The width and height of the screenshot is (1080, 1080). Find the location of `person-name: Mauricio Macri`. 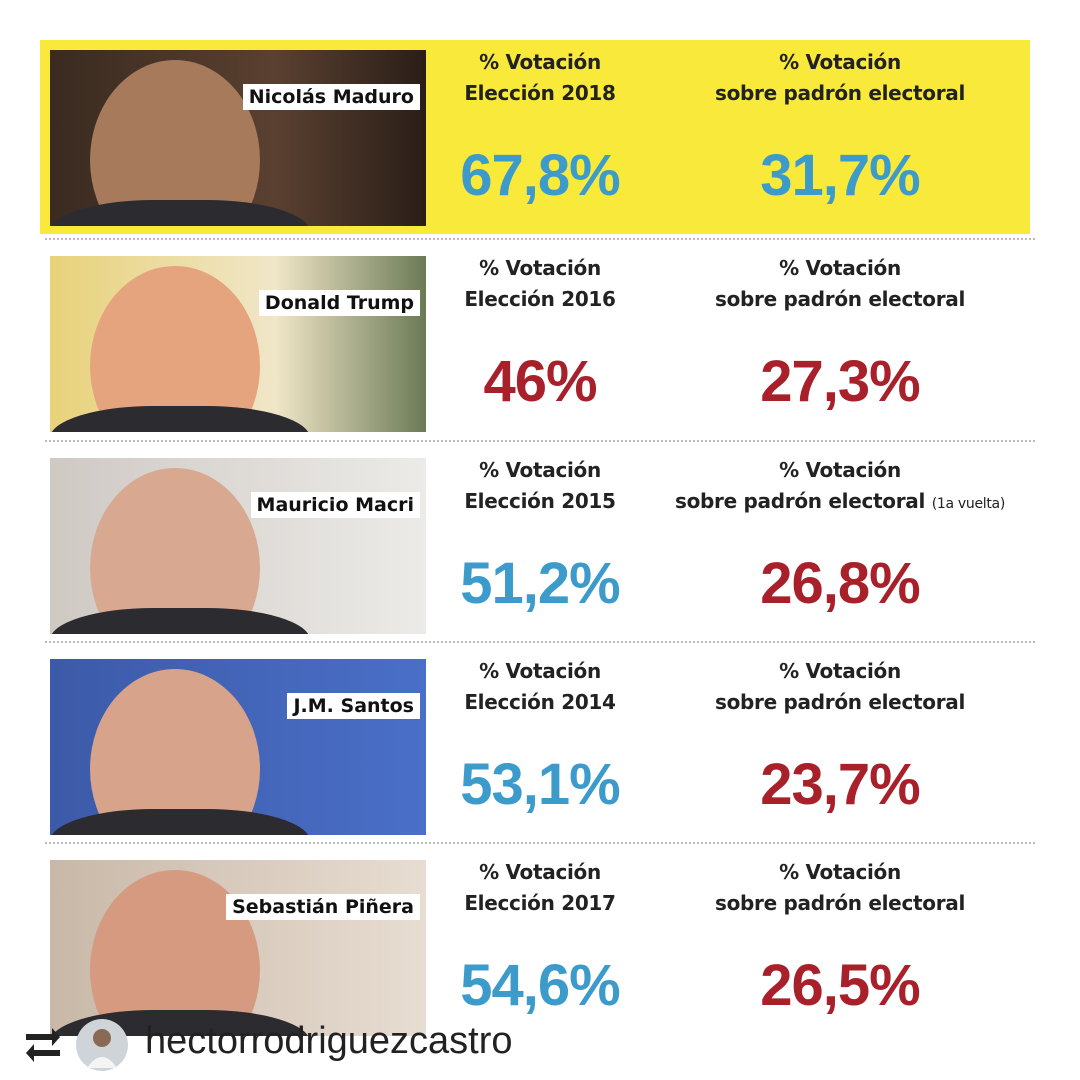

person-name: Mauricio Macri is located at coordinates (335, 505).